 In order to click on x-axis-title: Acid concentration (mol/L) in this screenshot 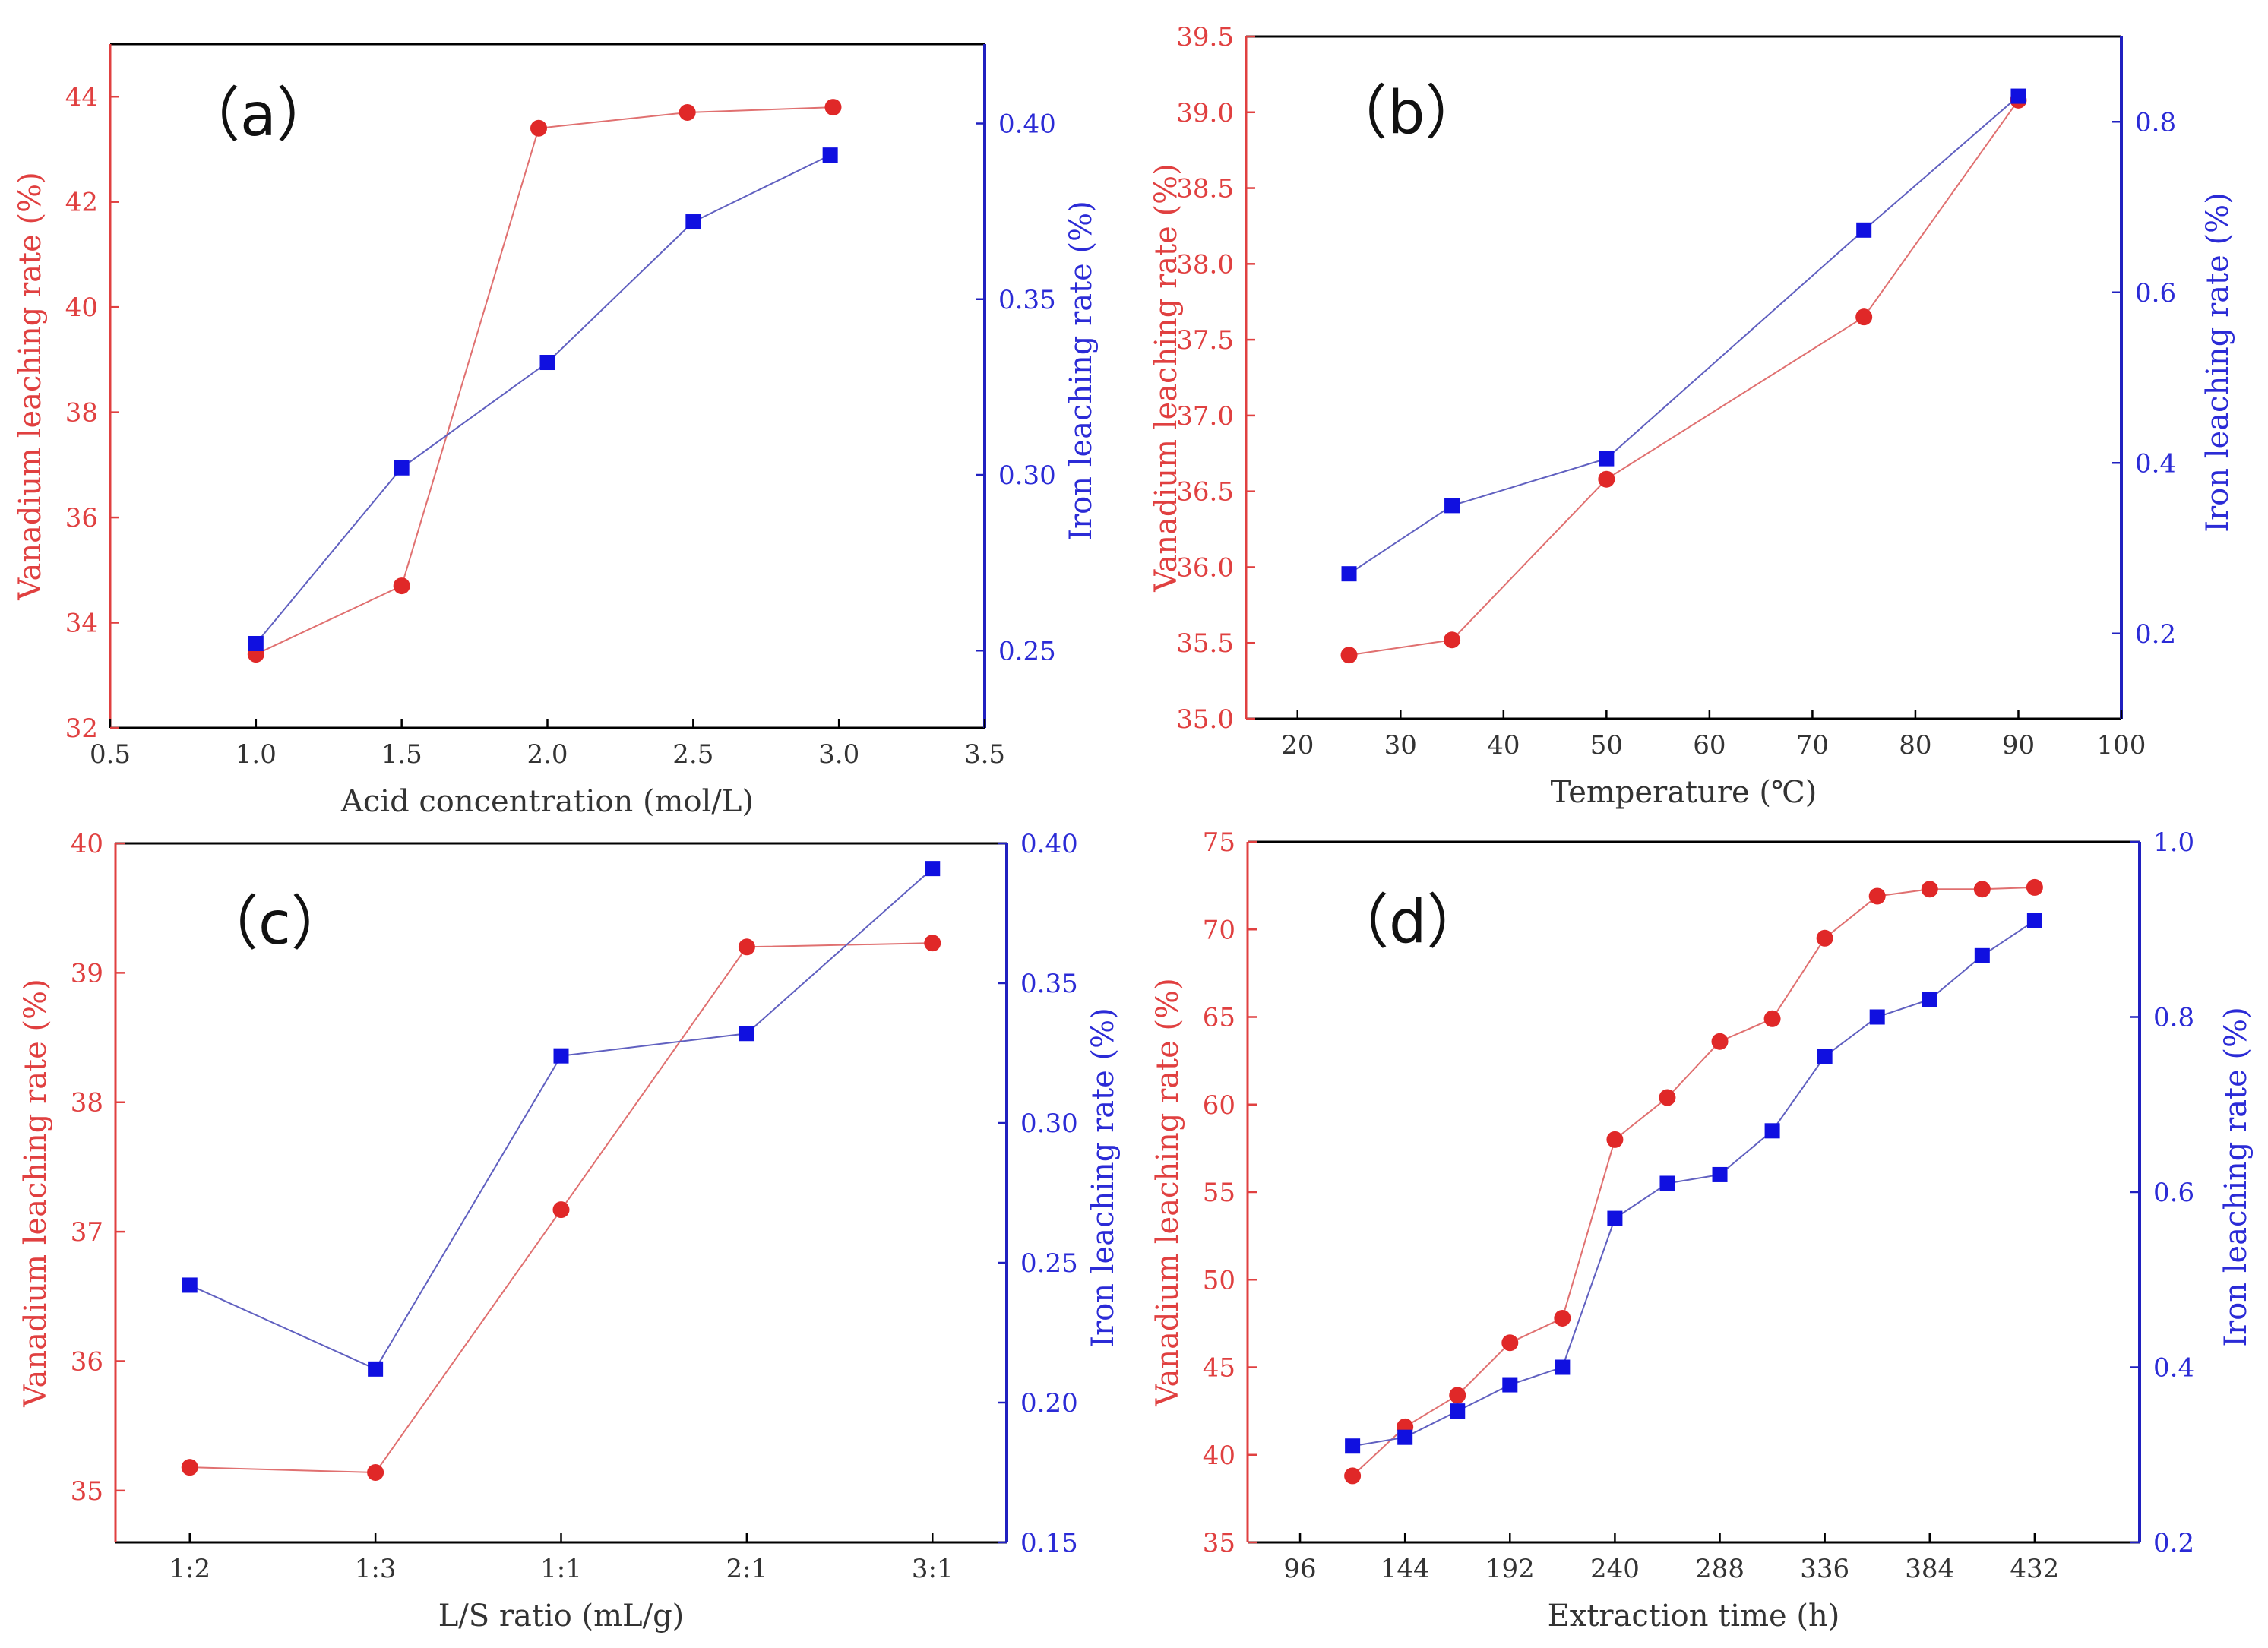, I will do `click(547, 802)`.